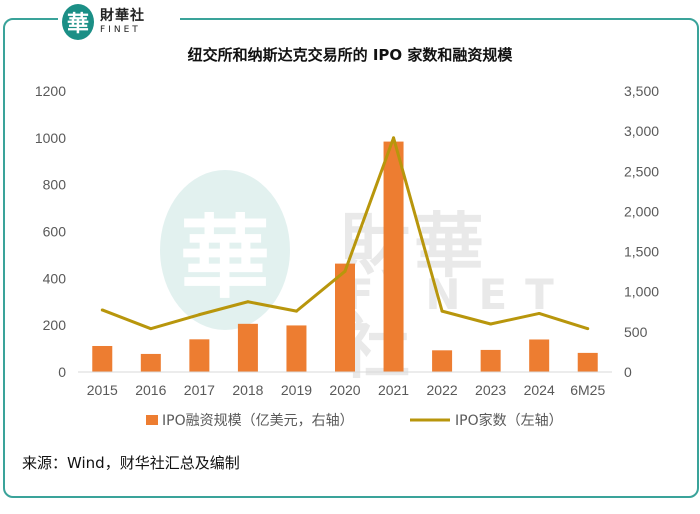  I want to click on left-tick-label: 800, so click(55, 185).